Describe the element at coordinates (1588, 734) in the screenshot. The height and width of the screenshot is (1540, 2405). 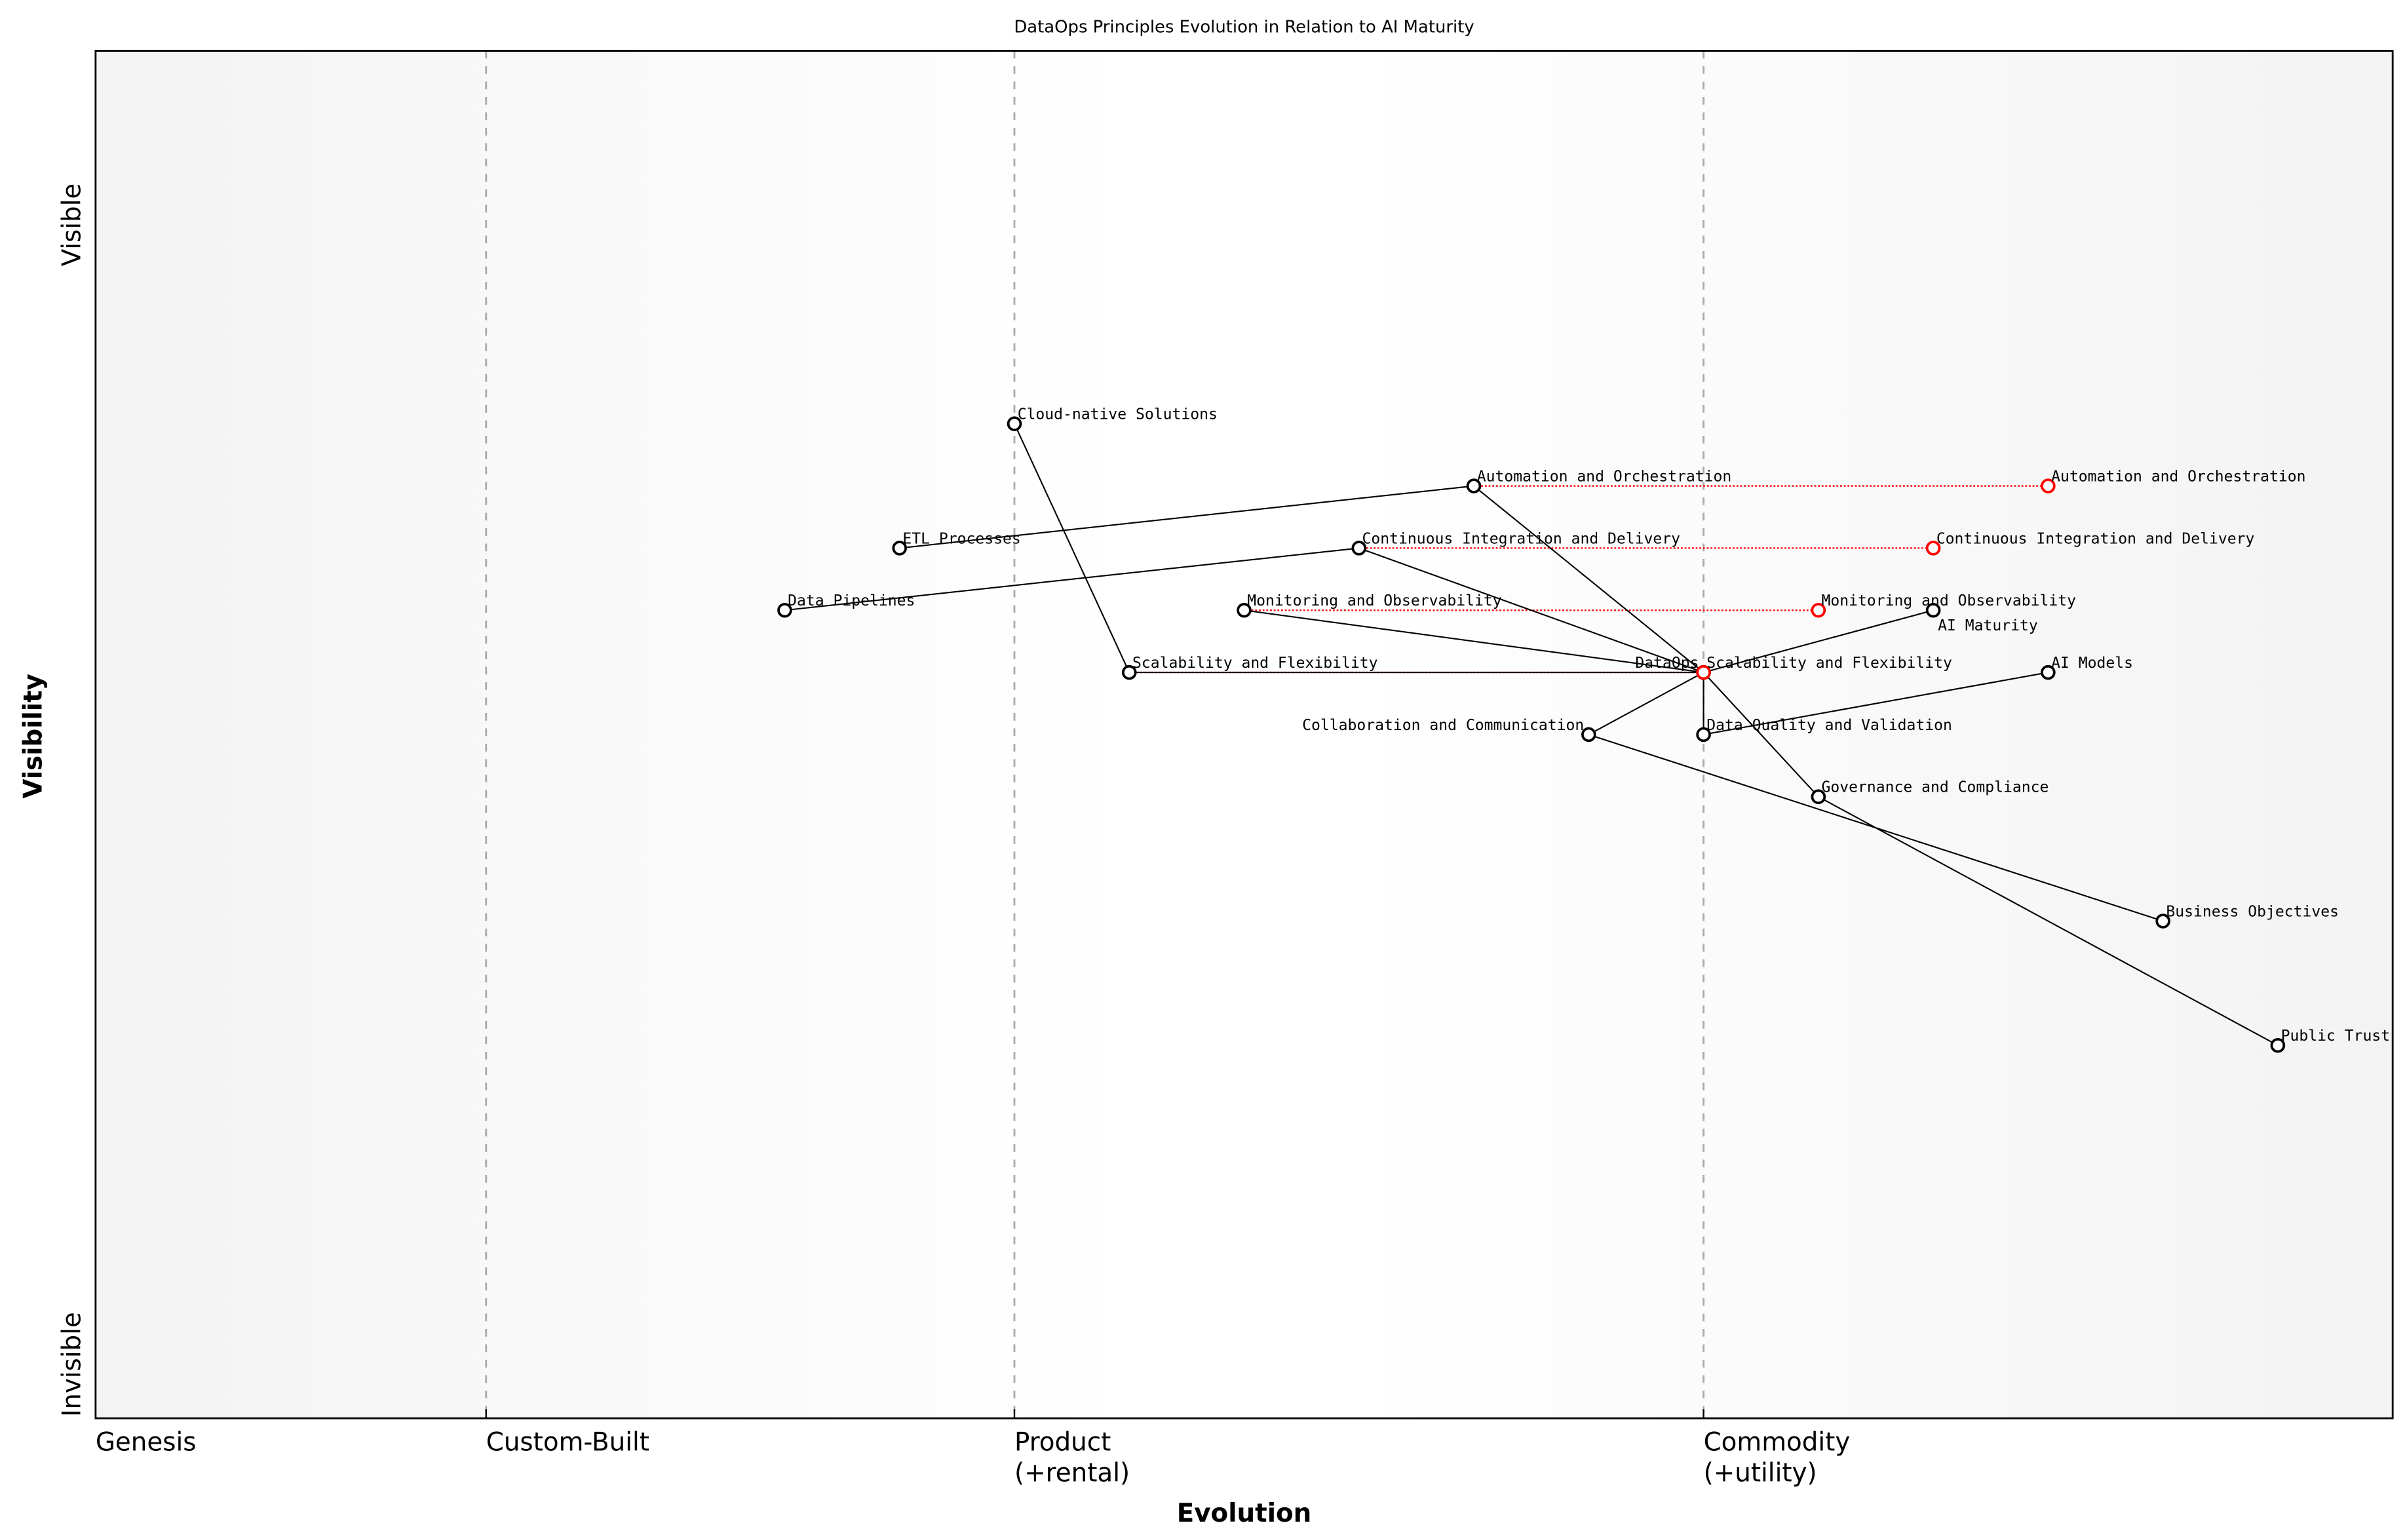
I see `component-marker-collaboration-and-communication` at that location.